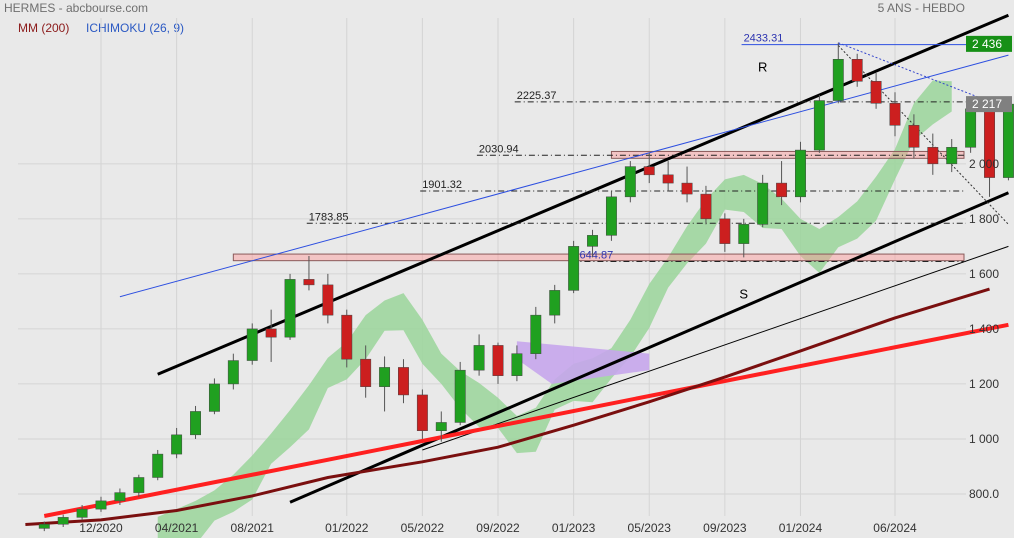 This screenshot has width=1014, height=538. Describe the element at coordinates (984, 219) in the screenshot. I see `y-tick-label-5: 1 800` at that location.